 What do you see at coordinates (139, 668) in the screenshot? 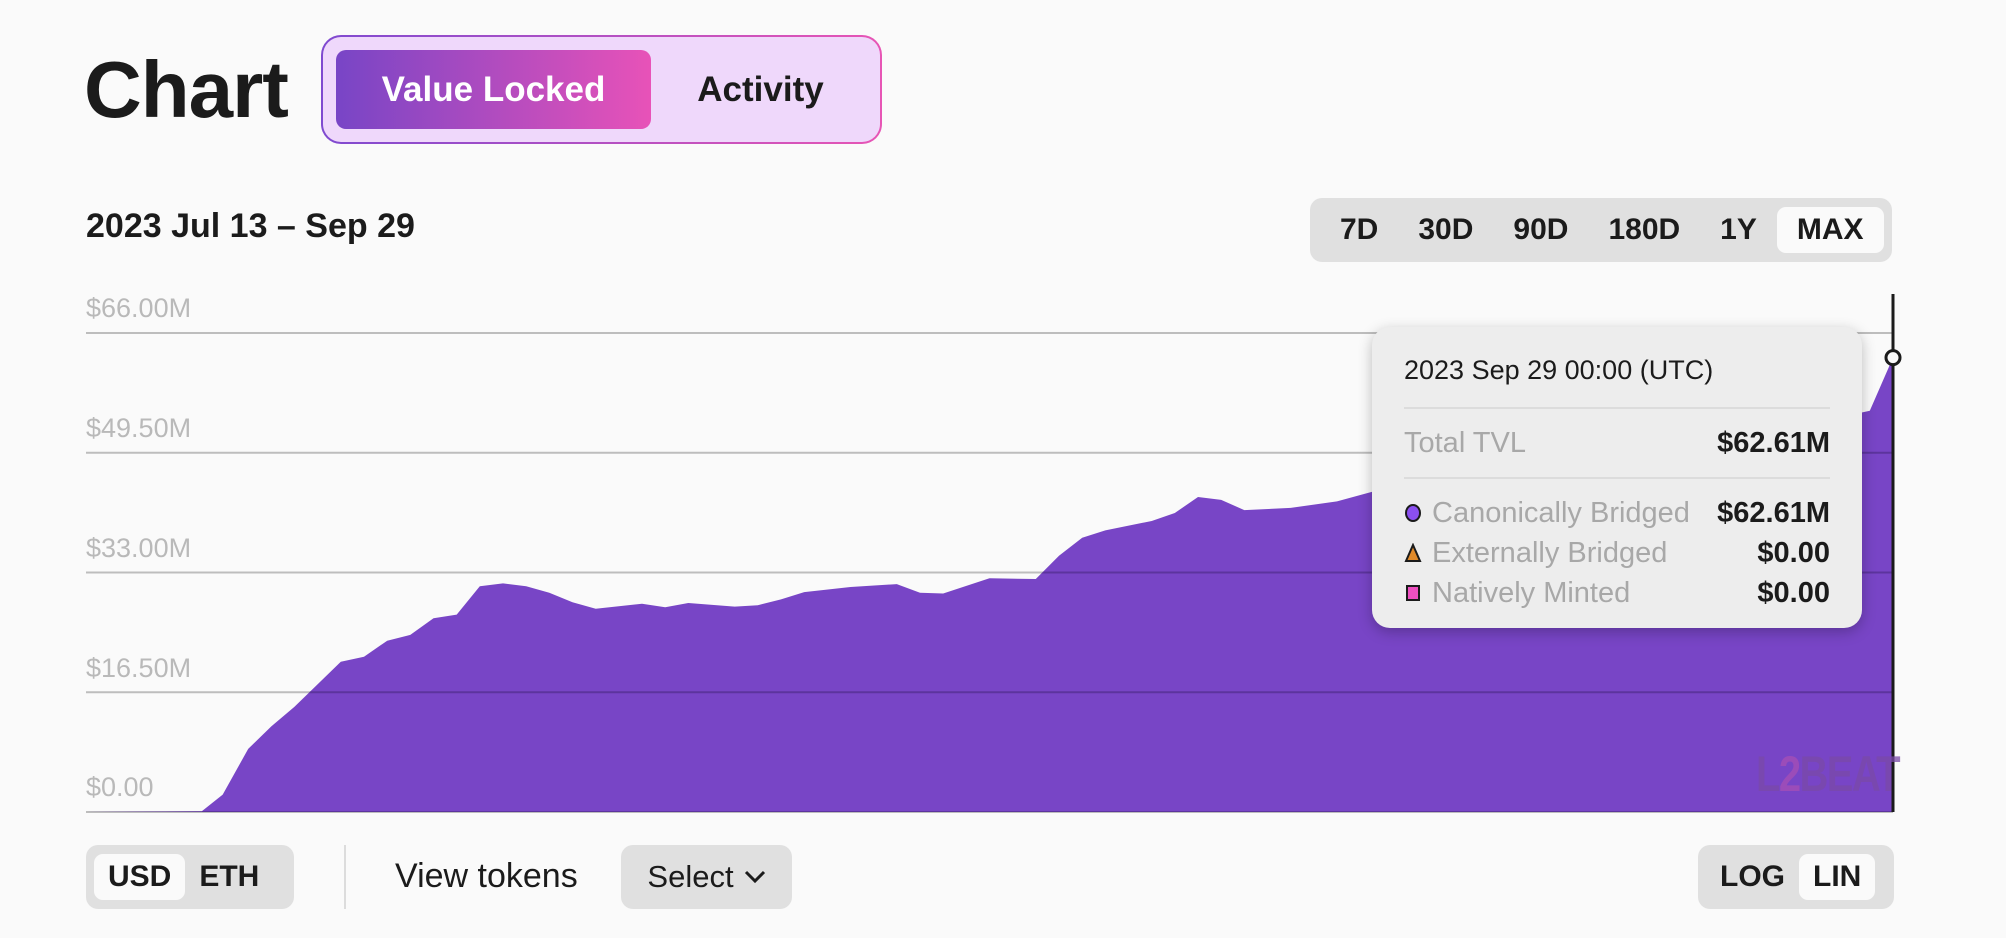
I see `y-tick-label: $16.50M` at bounding box center [139, 668].